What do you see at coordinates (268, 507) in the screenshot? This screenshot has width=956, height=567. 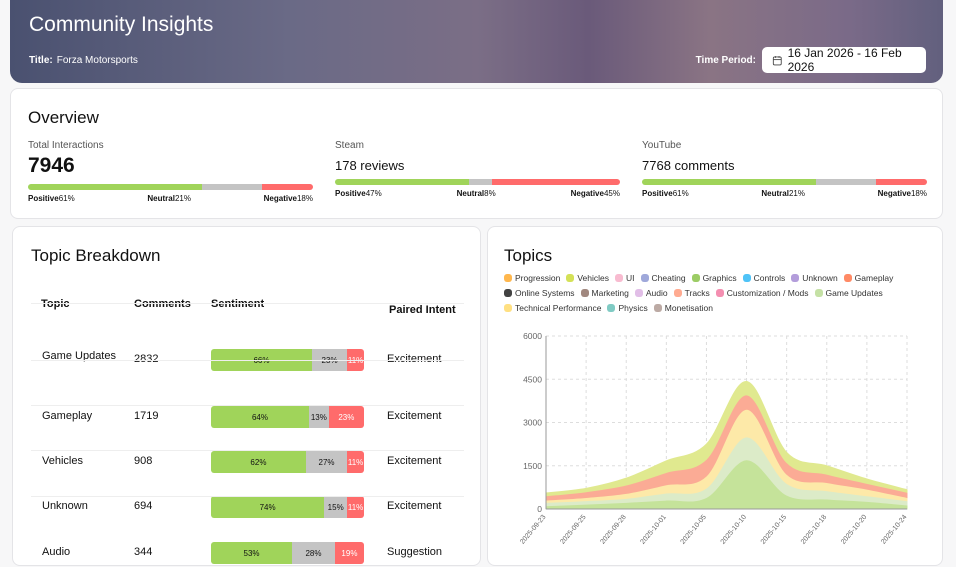 I see `positive-segment: 74%` at bounding box center [268, 507].